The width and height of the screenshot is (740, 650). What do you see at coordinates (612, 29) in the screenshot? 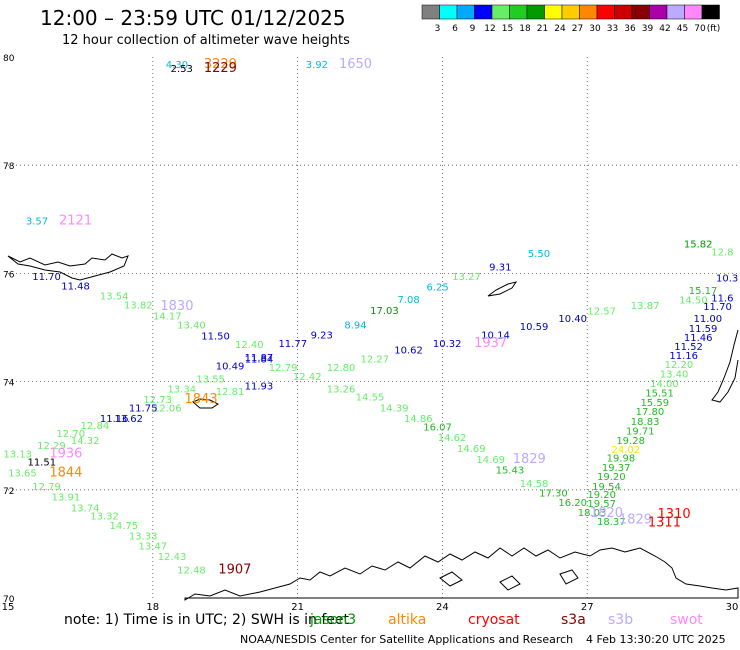
I see `legend-label: 33` at bounding box center [612, 29].